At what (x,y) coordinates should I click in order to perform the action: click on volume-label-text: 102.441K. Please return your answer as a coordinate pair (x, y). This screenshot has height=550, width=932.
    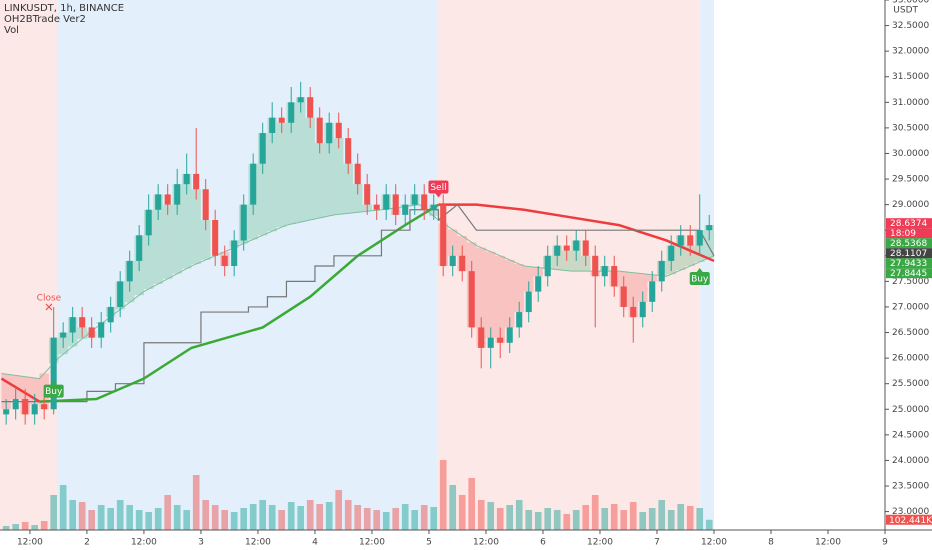
    Looking at the image, I should click on (910, 521).